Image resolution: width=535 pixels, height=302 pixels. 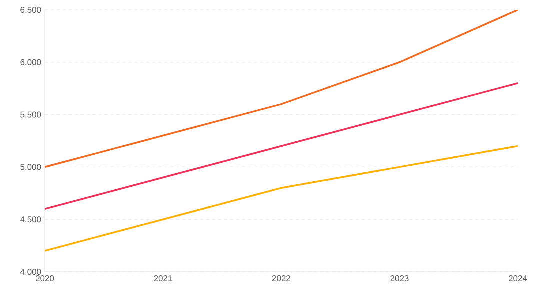 What do you see at coordinates (31, 219) in the screenshot?
I see `y-tick-label: 4.500` at bounding box center [31, 219].